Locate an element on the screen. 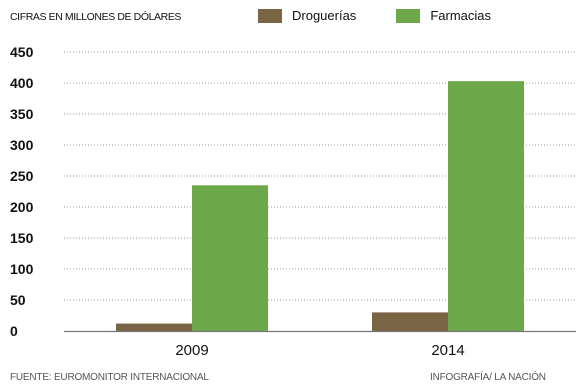  legend-label-farmacias: Farmacias is located at coordinates (460, 15).